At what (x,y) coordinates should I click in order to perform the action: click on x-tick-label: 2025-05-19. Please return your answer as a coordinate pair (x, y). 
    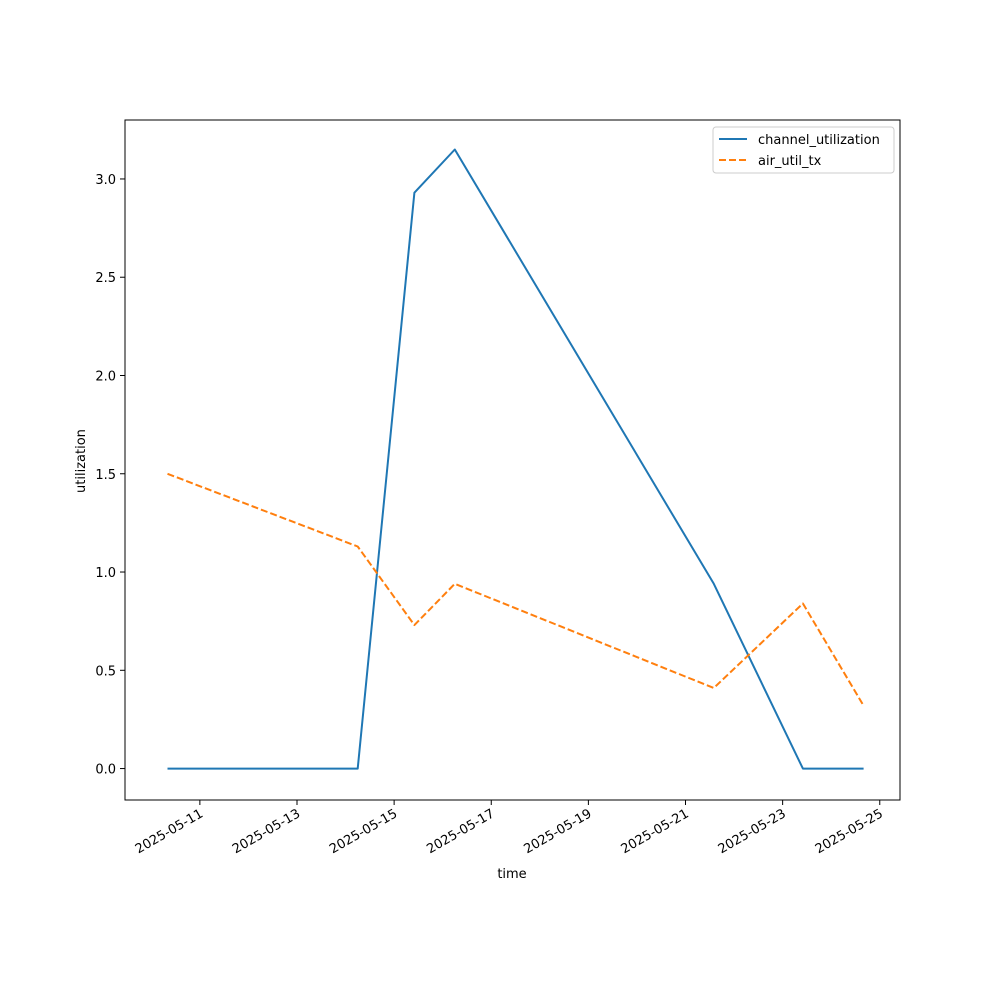
    Looking at the image, I should click on (557, 831).